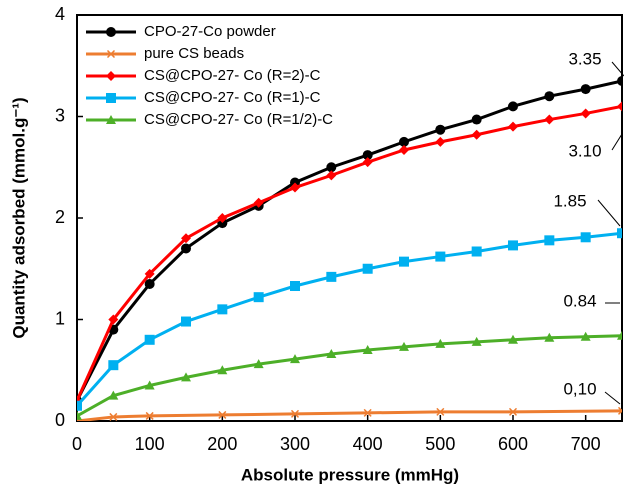 The height and width of the screenshot is (493, 624). I want to click on legend-label: CS@CPO-27- Co (R=1)-C, so click(232, 97).